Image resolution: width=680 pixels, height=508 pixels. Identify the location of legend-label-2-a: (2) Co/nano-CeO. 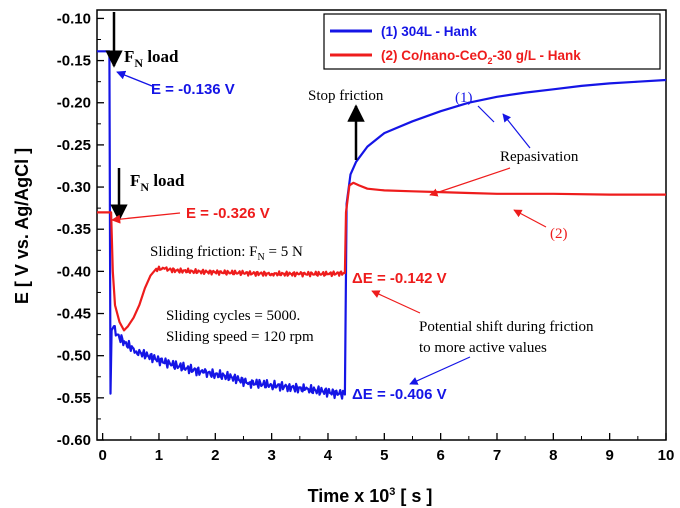
(434, 55).